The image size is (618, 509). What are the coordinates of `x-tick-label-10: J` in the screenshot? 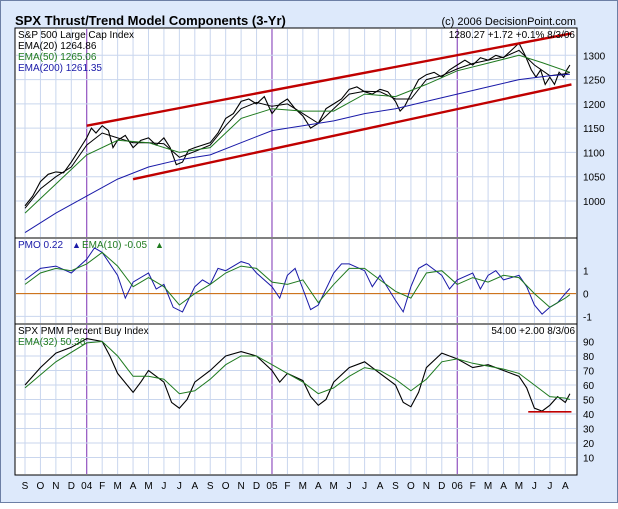 It's located at (163, 486).